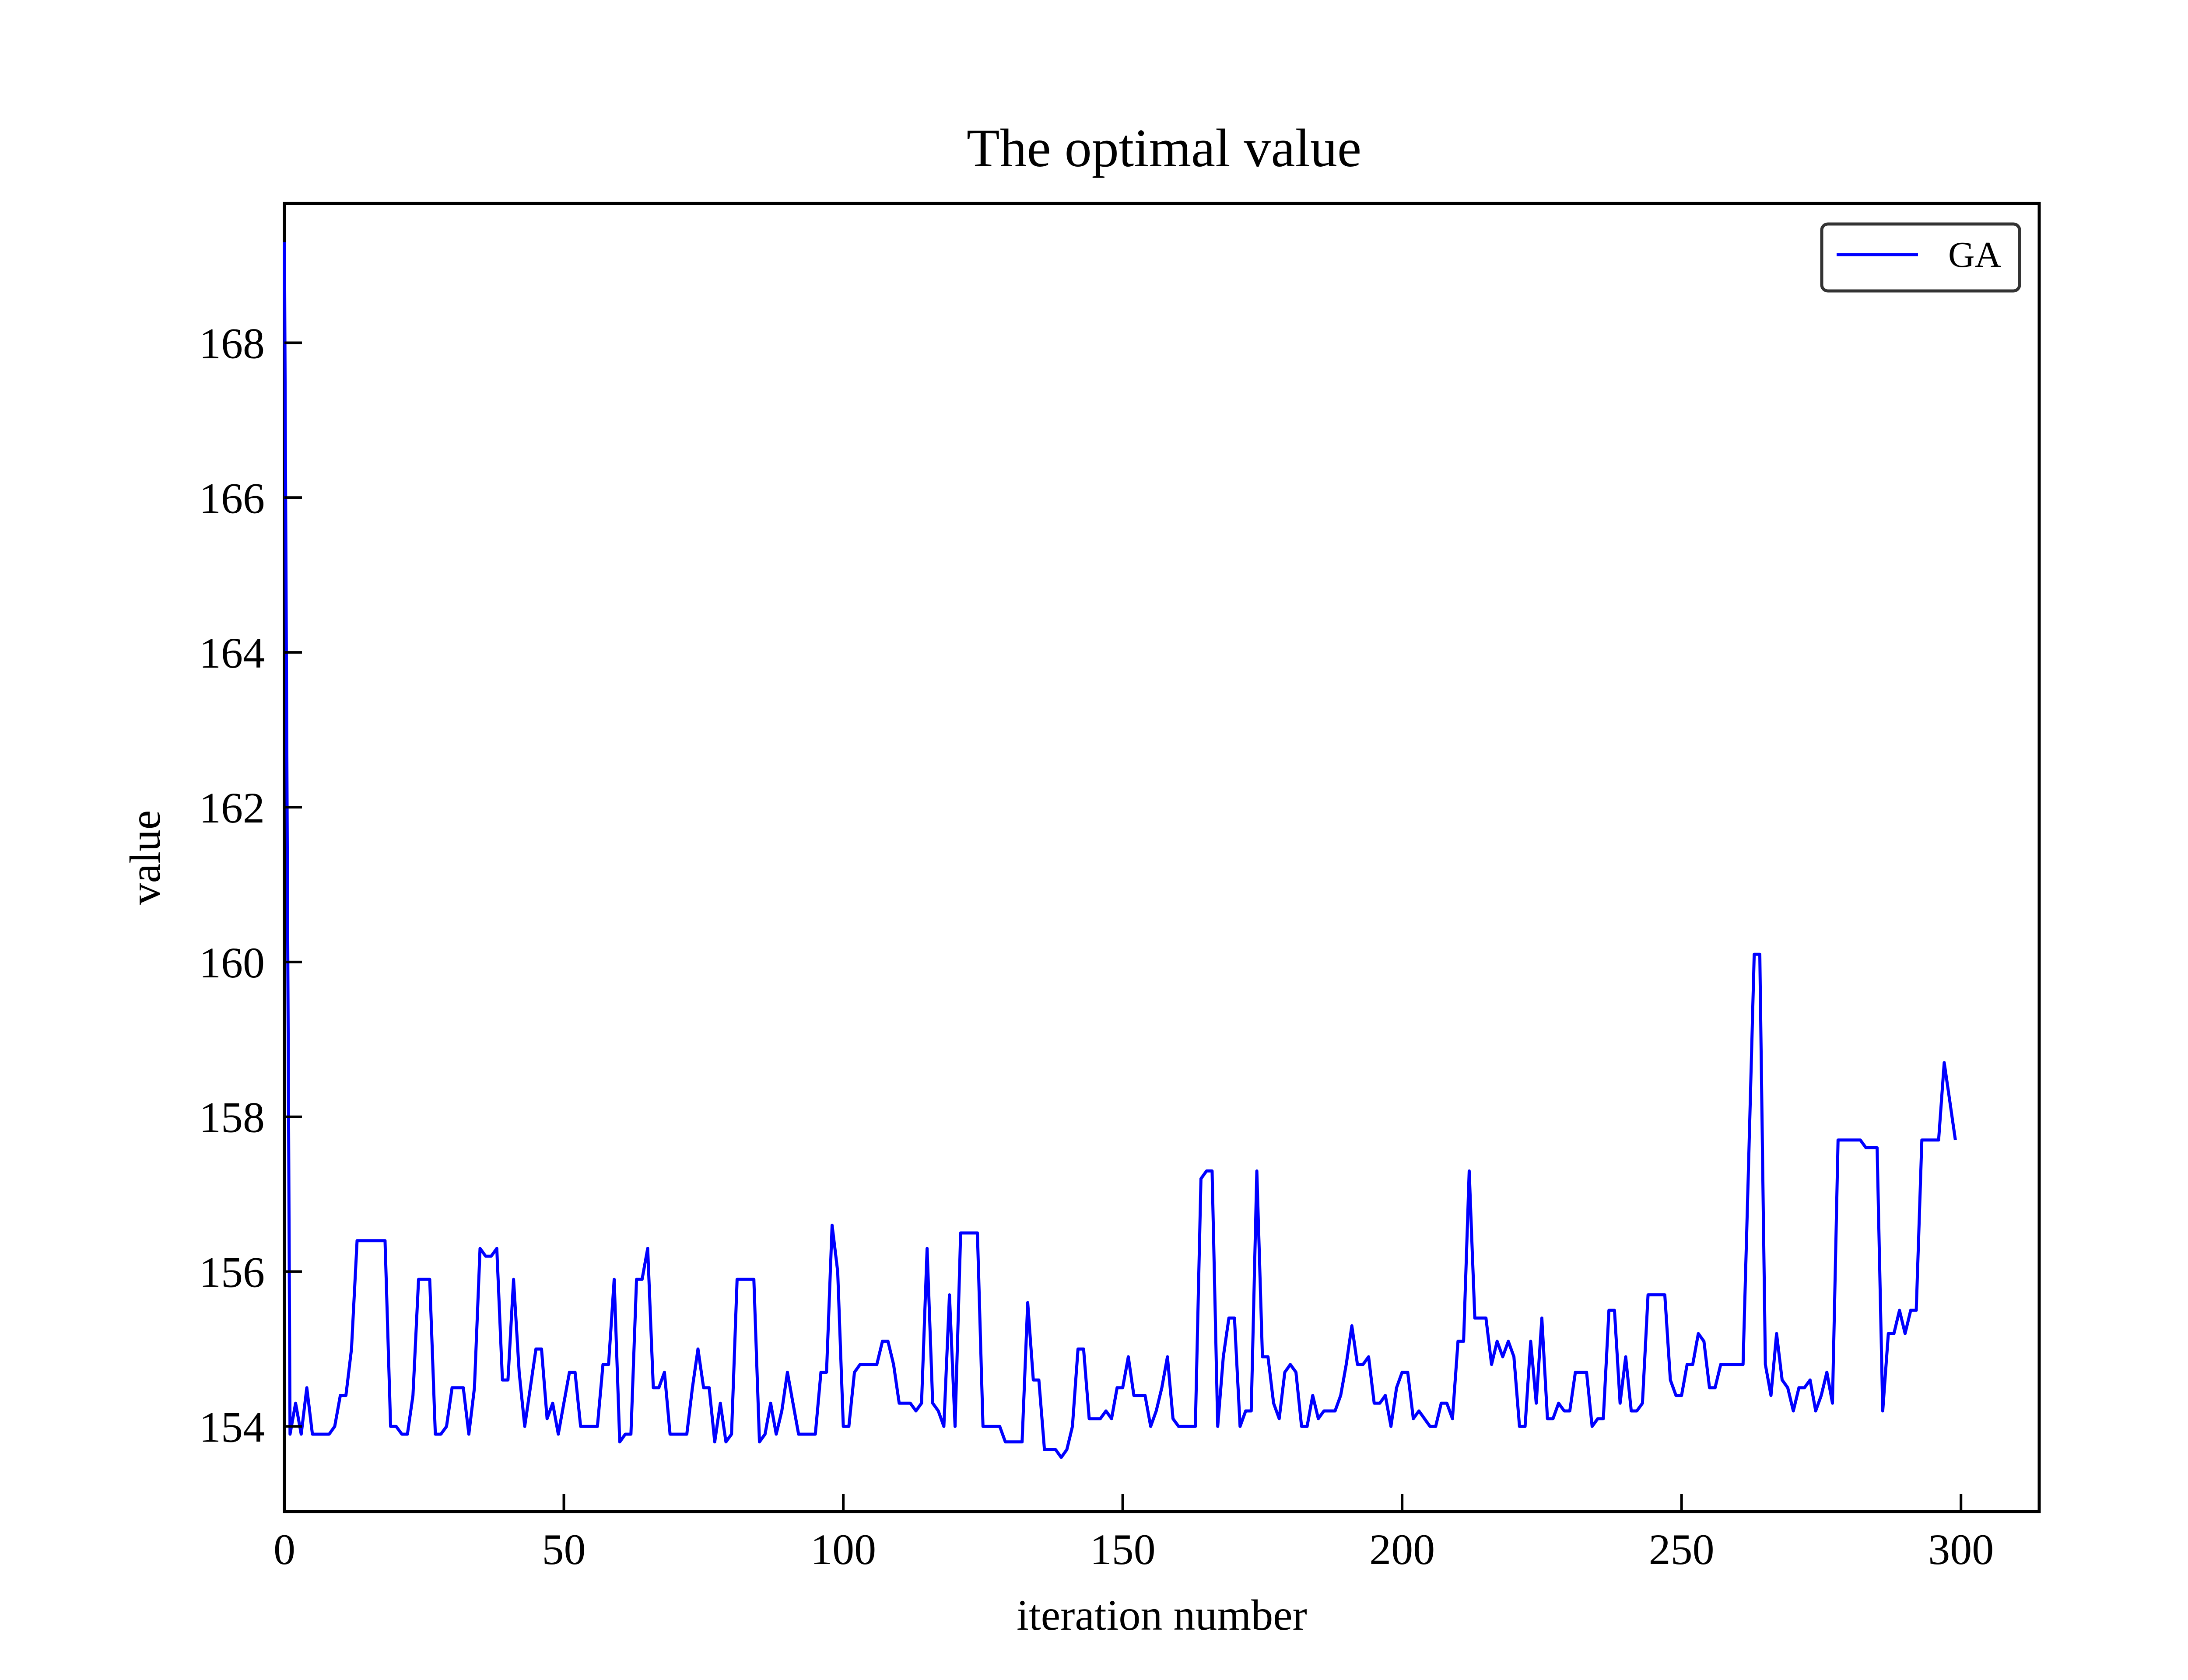 The height and width of the screenshot is (1680, 2188). What do you see at coordinates (232, 808) in the screenshot?
I see `y-tick-label: 162` at bounding box center [232, 808].